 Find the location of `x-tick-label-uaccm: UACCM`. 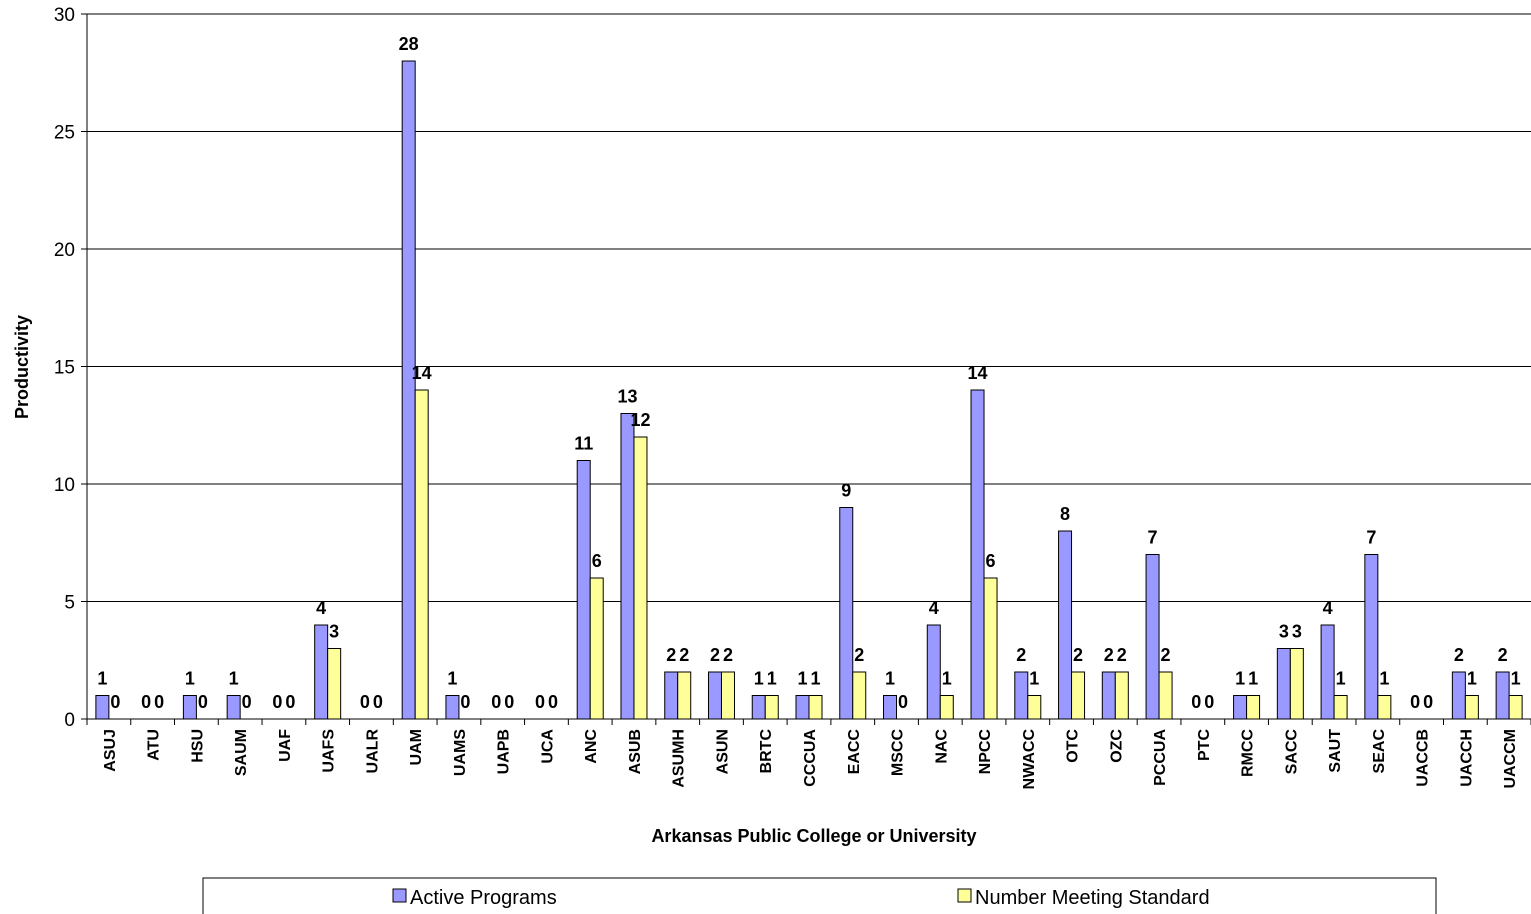

x-tick-label-uaccm: UACCM is located at coordinates (1510, 759).